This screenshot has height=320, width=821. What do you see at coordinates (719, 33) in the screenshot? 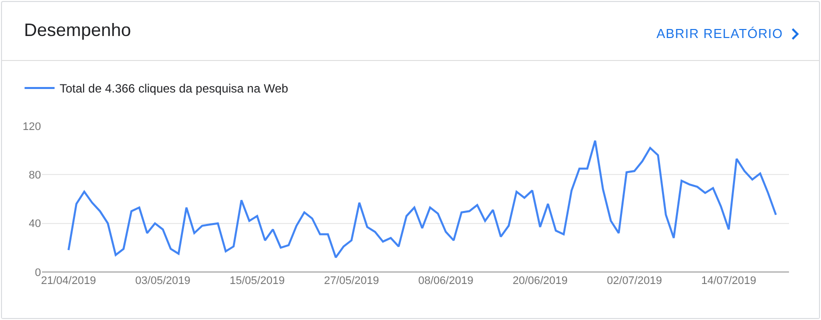
I see `text: ABRIR RELATÓRIO` at bounding box center [719, 33].